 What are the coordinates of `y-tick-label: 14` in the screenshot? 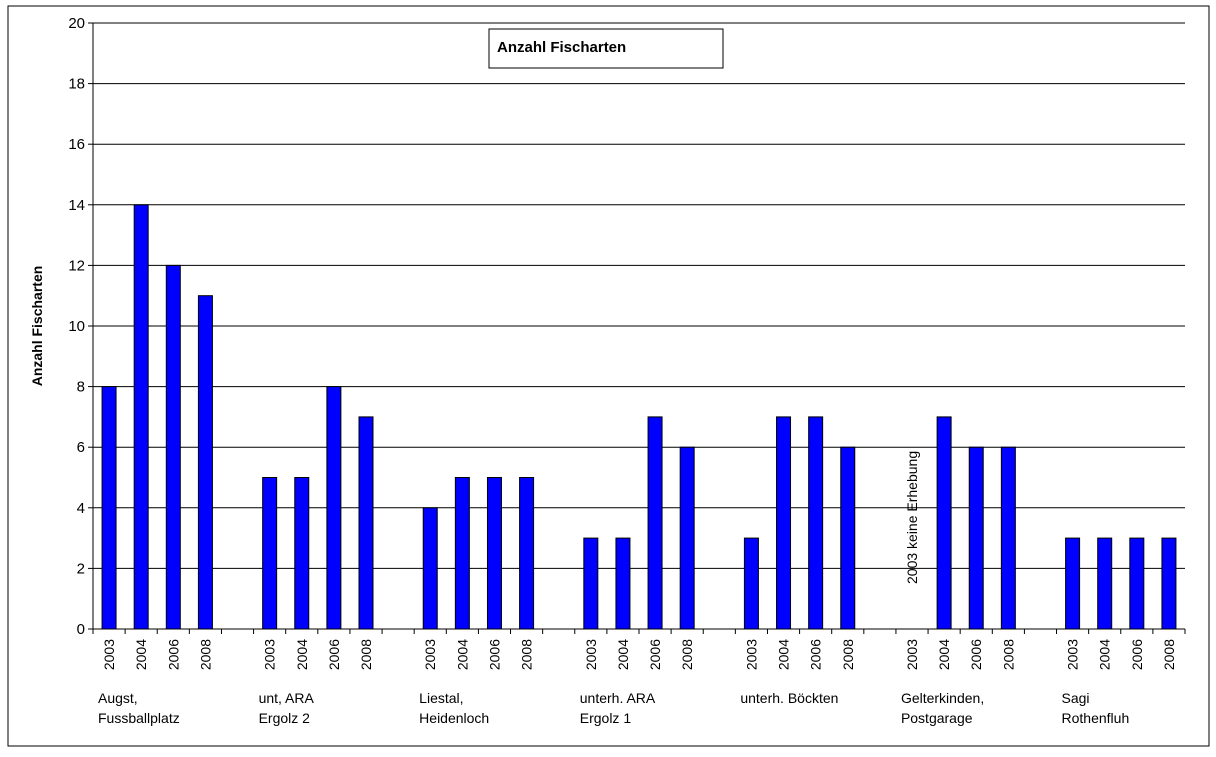 It's located at (76, 205).